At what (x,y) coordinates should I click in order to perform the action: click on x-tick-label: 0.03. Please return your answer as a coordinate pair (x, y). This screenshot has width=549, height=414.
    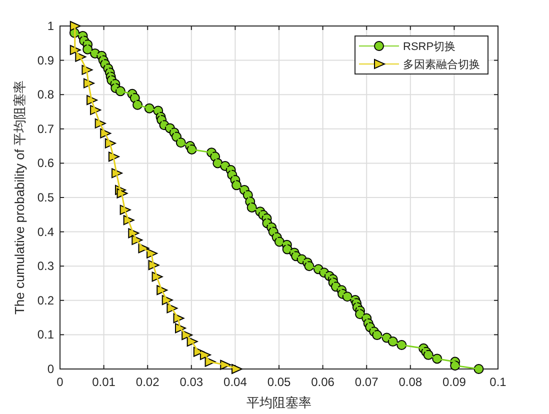
    Looking at the image, I should click on (192, 382).